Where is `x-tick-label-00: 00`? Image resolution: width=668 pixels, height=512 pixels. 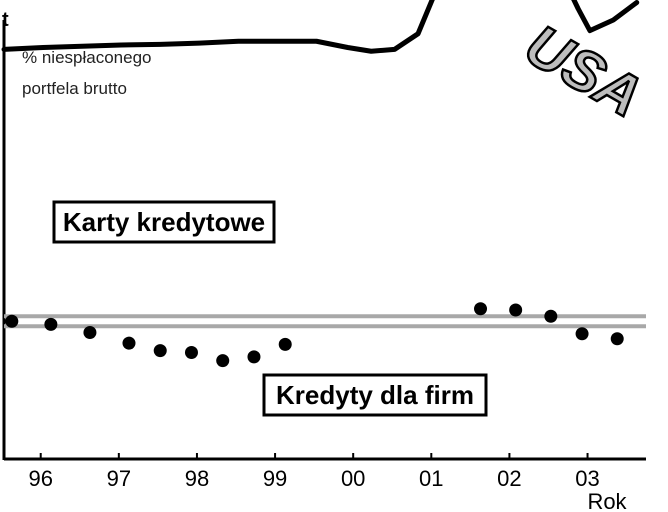
x-tick-label-00: 00 is located at coordinates (353, 478).